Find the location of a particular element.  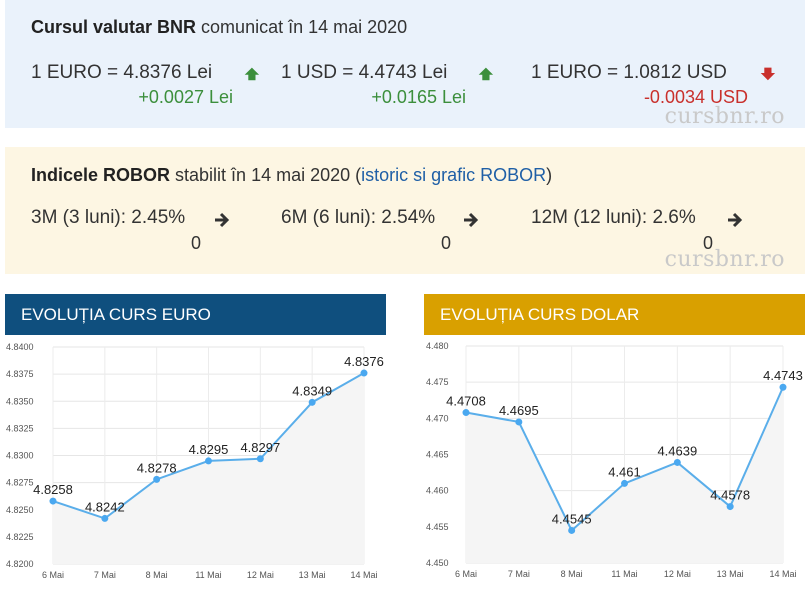

data-label: 4.8376 is located at coordinates (364, 361).